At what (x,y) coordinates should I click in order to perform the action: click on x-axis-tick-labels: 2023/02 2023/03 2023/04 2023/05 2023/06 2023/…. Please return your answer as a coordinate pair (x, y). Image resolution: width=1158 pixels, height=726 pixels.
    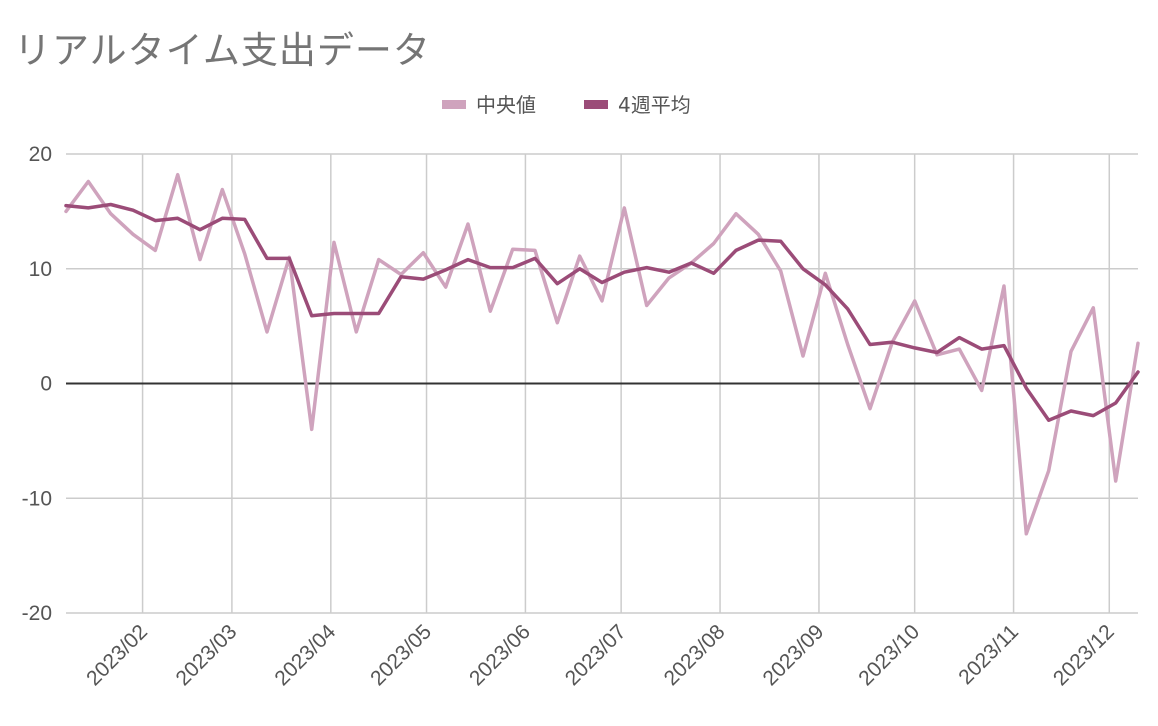
    Looking at the image, I should click on (600, 655).